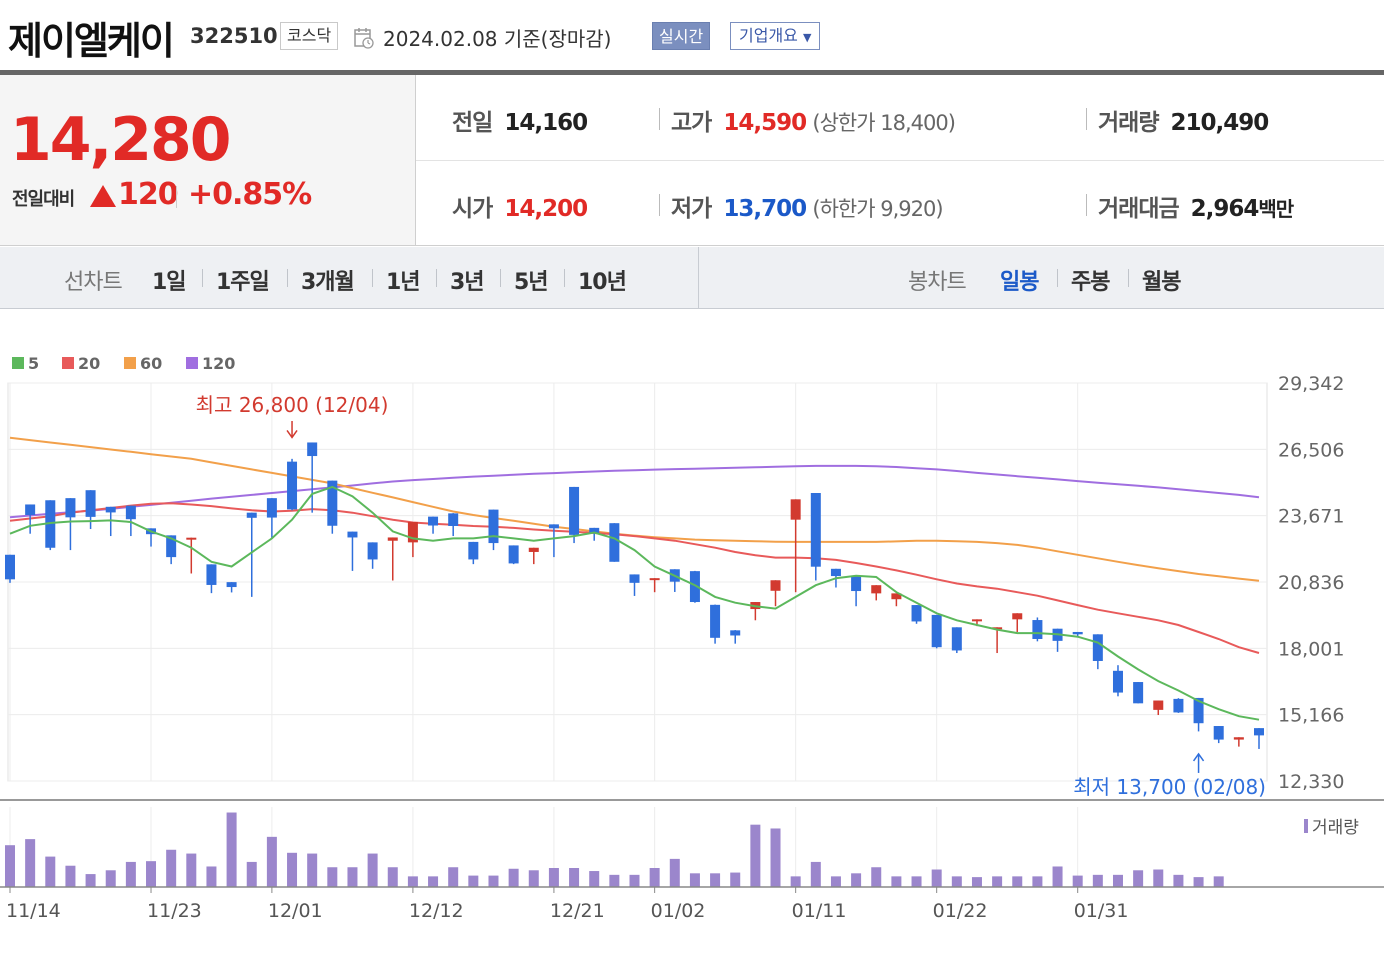 The image size is (1384, 960). Describe the element at coordinates (1086, 119) in the screenshot. I see `stat-divider` at that location.